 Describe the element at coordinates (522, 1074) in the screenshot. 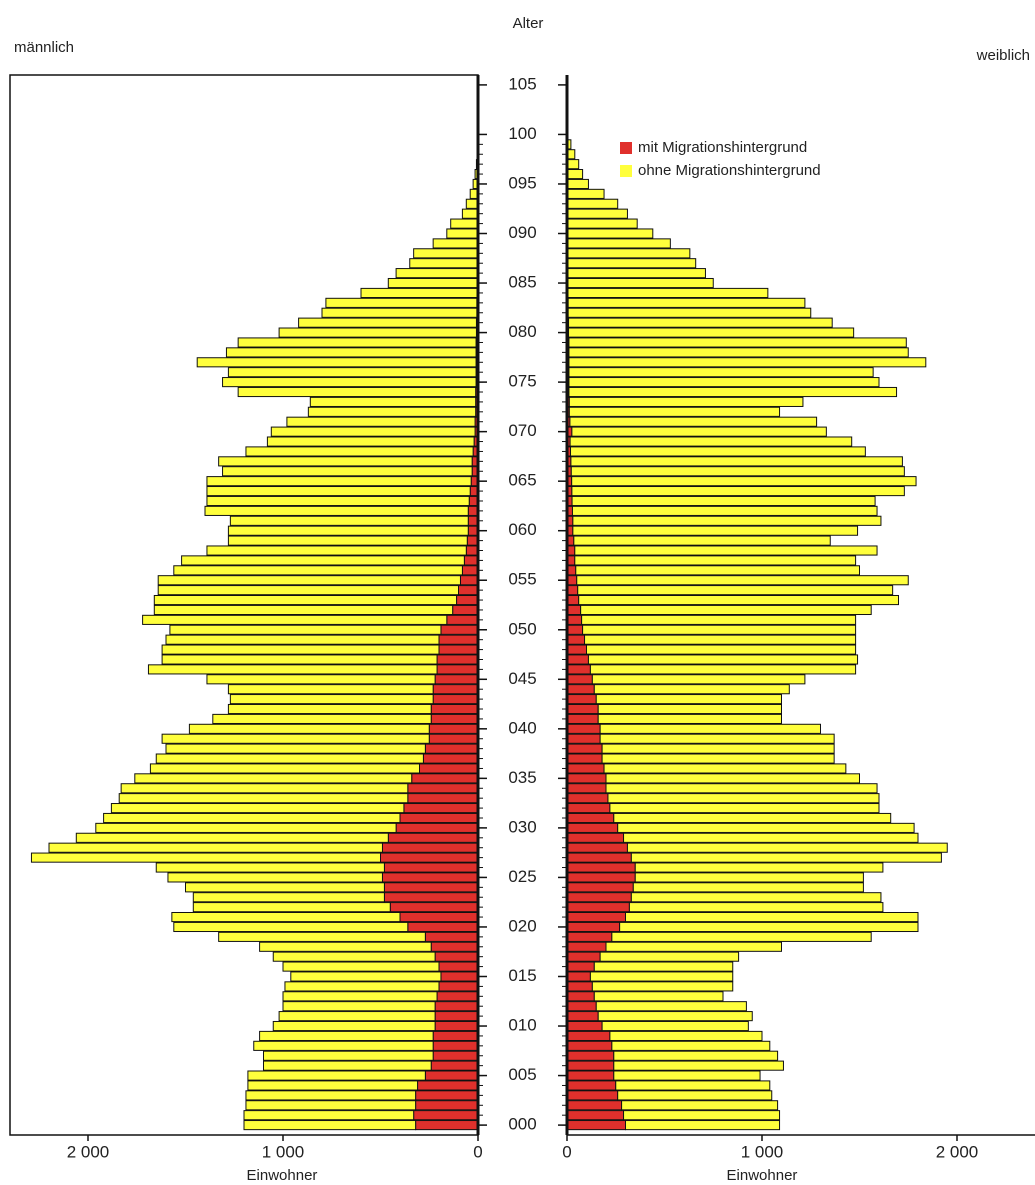

I see `y-tick-label: 005` at that location.